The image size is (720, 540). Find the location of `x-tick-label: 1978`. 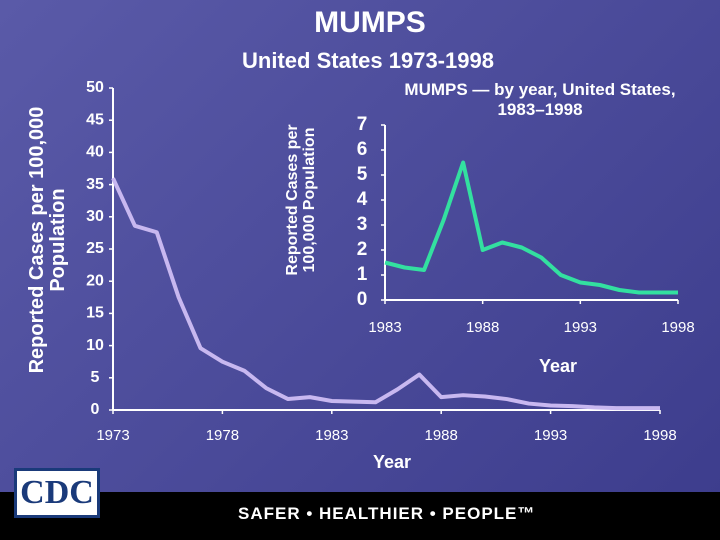

x-tick-label: 1978 is located at coordinates (222, 435).